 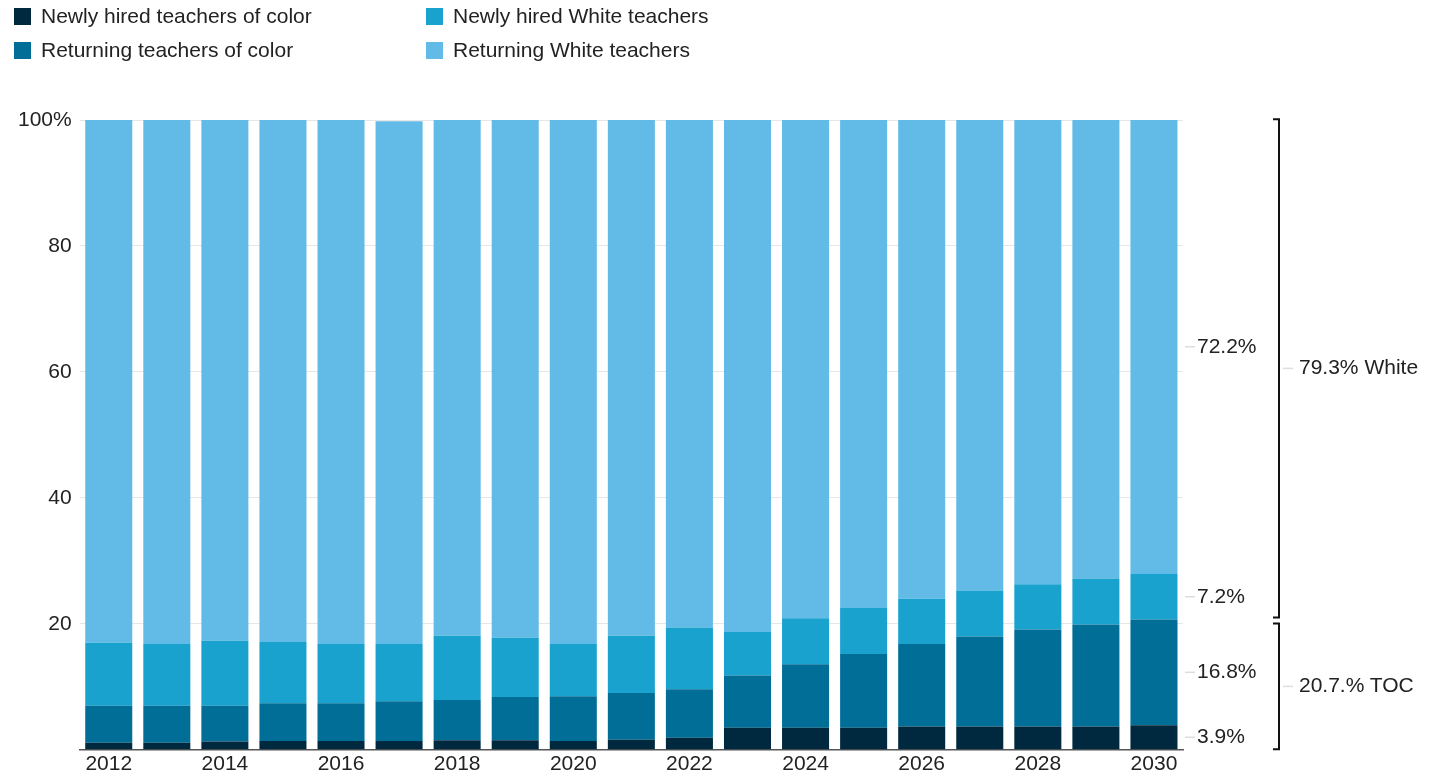 What do you see at coordinates (1359, 367) in the screenshot?
I see `text: 79.3% White` at bounding box center [1359, 367].